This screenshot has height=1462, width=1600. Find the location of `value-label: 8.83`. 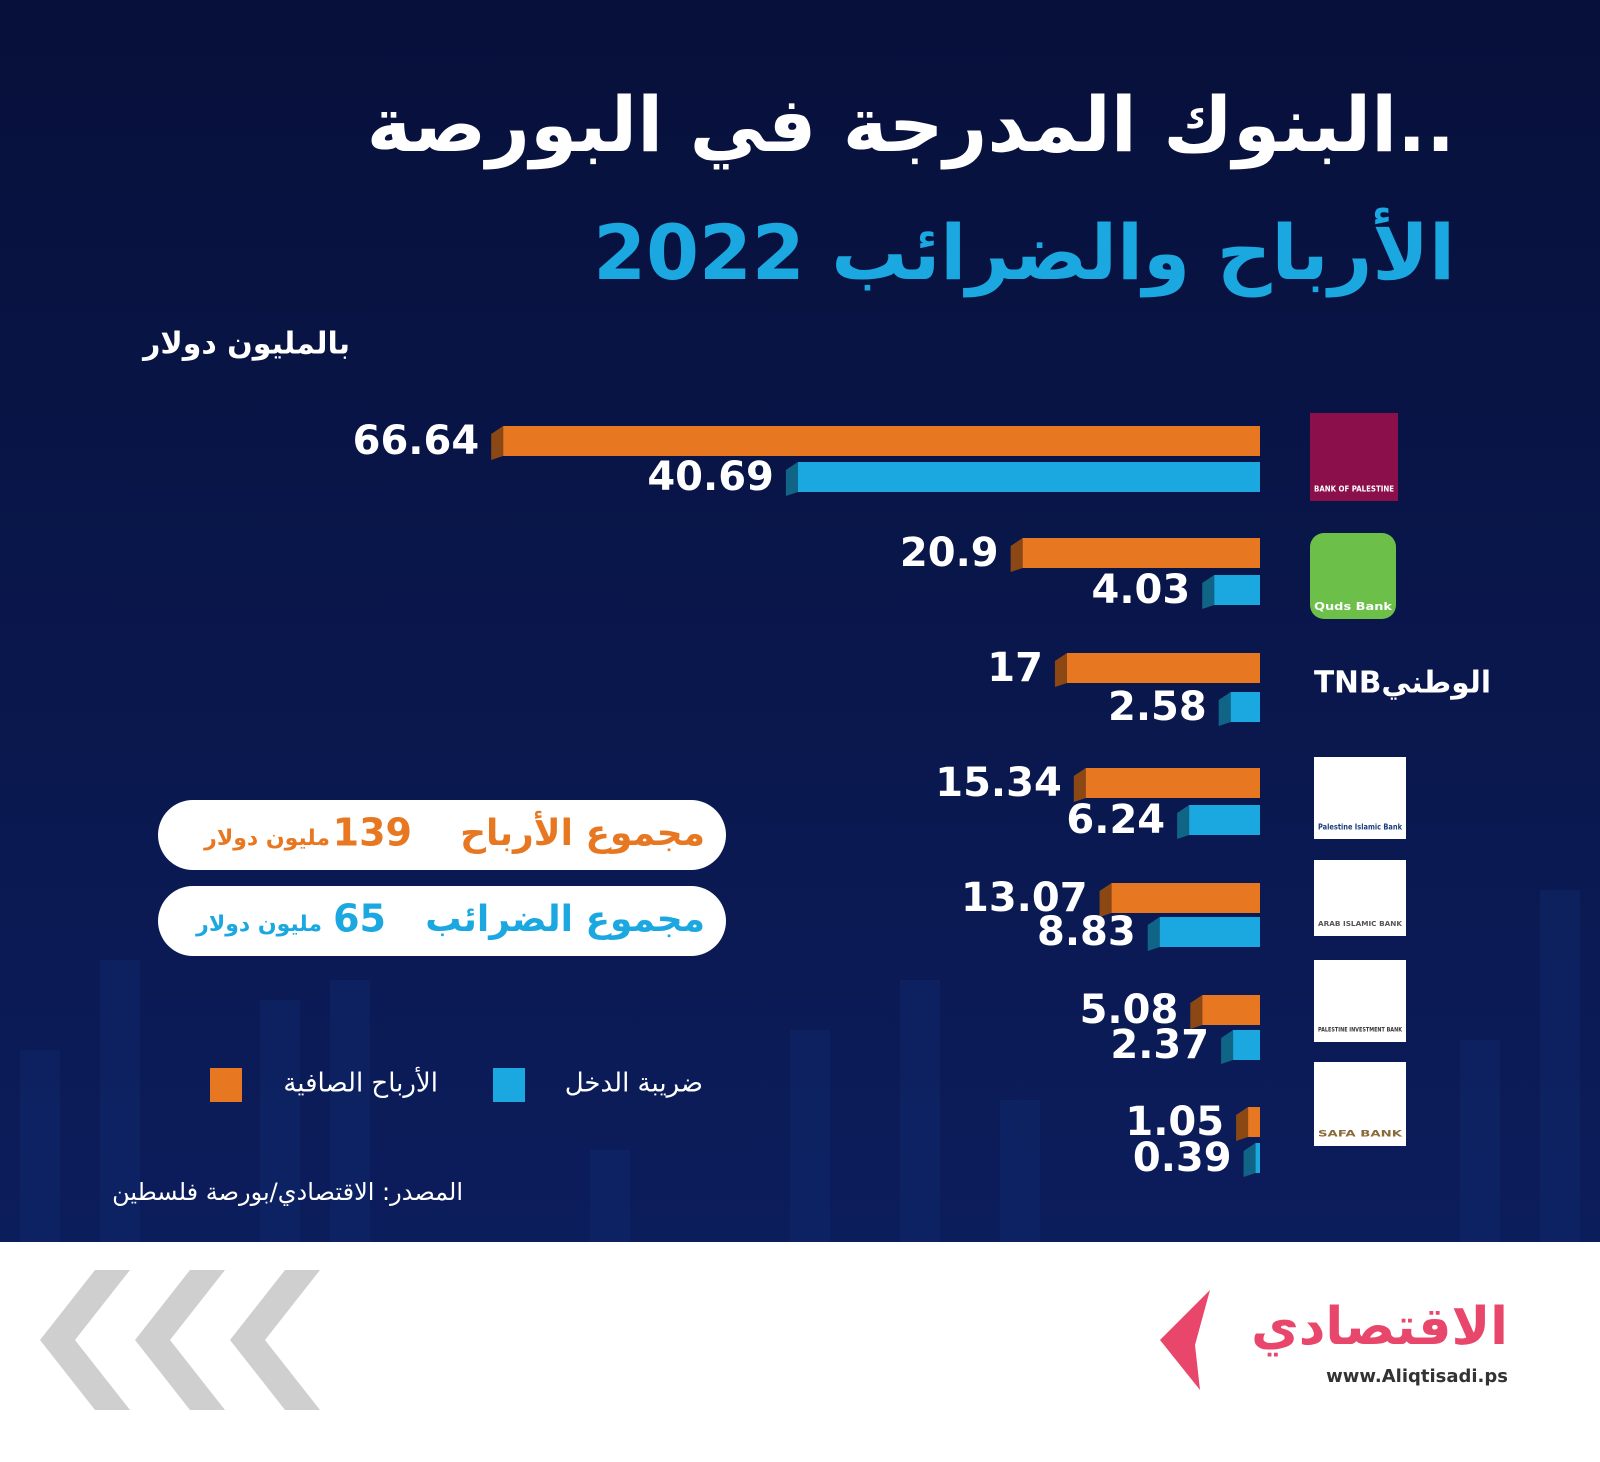

value-label: 8.83 is located at coordinates (1086, 932).